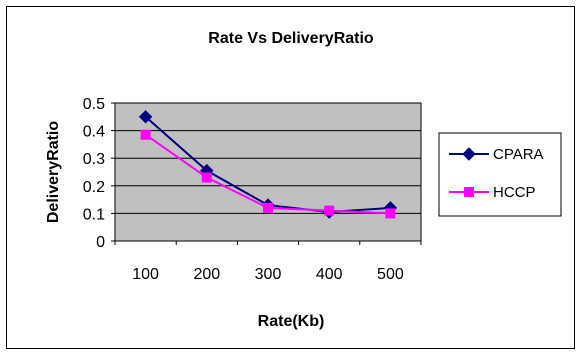 Image resolution: width=582 pixels, height=358 pixels. I want to click on x-tick-label: 200, so click(206, 274).